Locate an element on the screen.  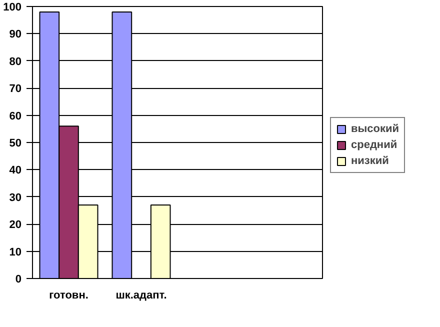
y-tick-label: 70 is located at coordinates (15, 89).